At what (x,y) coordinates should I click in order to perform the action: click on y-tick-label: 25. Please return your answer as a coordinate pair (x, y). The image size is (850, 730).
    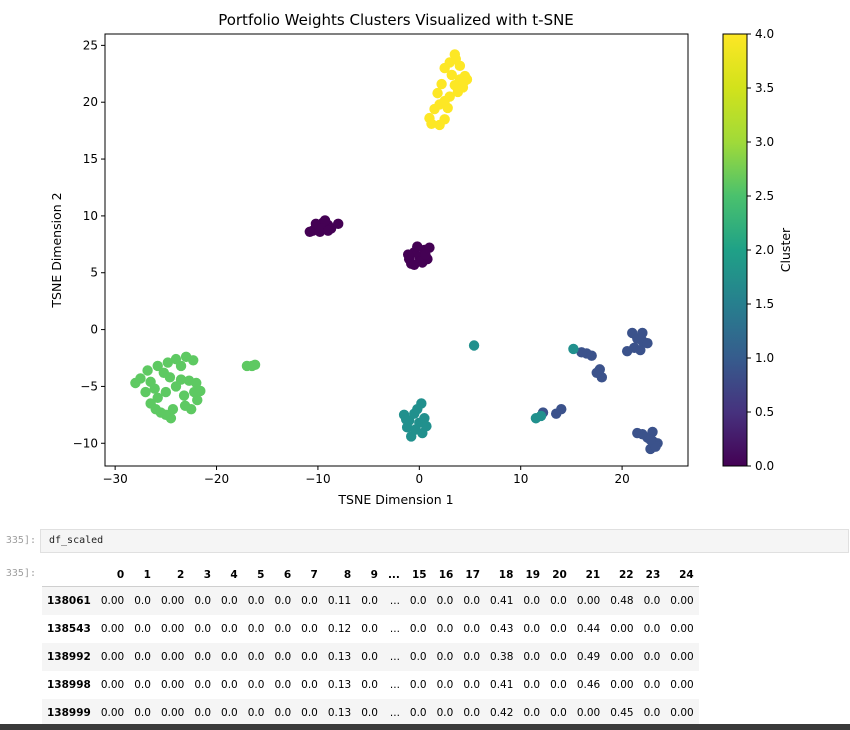
    Looking at the image, I should click on (90, 45).